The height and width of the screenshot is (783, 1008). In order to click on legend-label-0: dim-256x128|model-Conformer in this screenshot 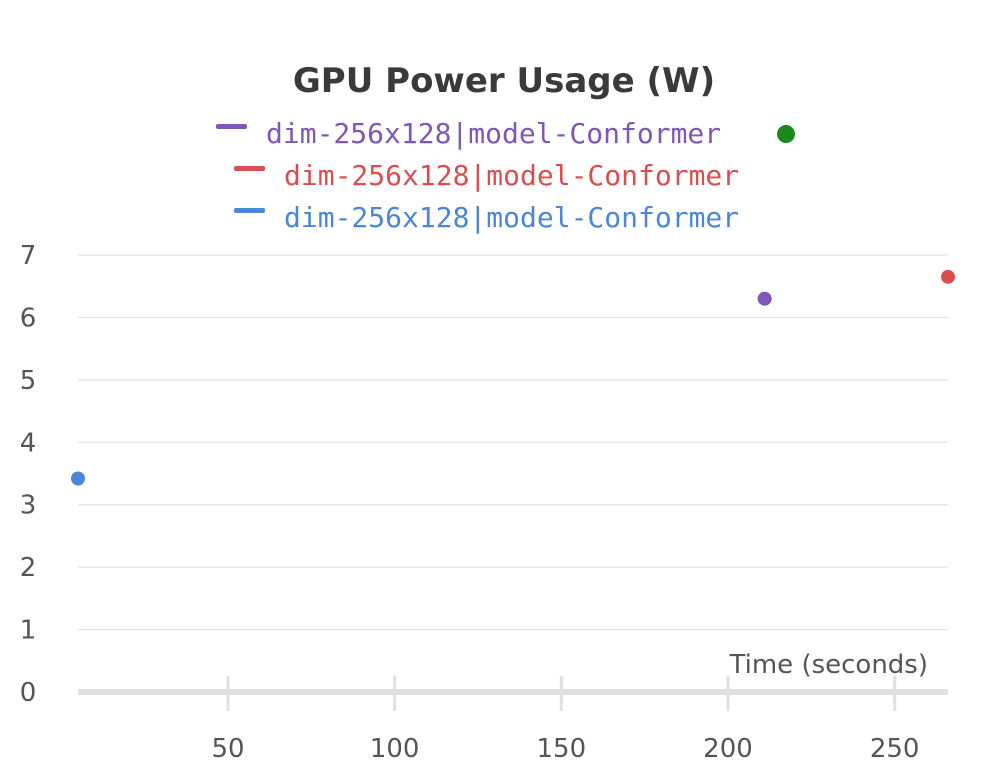, I will do `click(493, 133)`.